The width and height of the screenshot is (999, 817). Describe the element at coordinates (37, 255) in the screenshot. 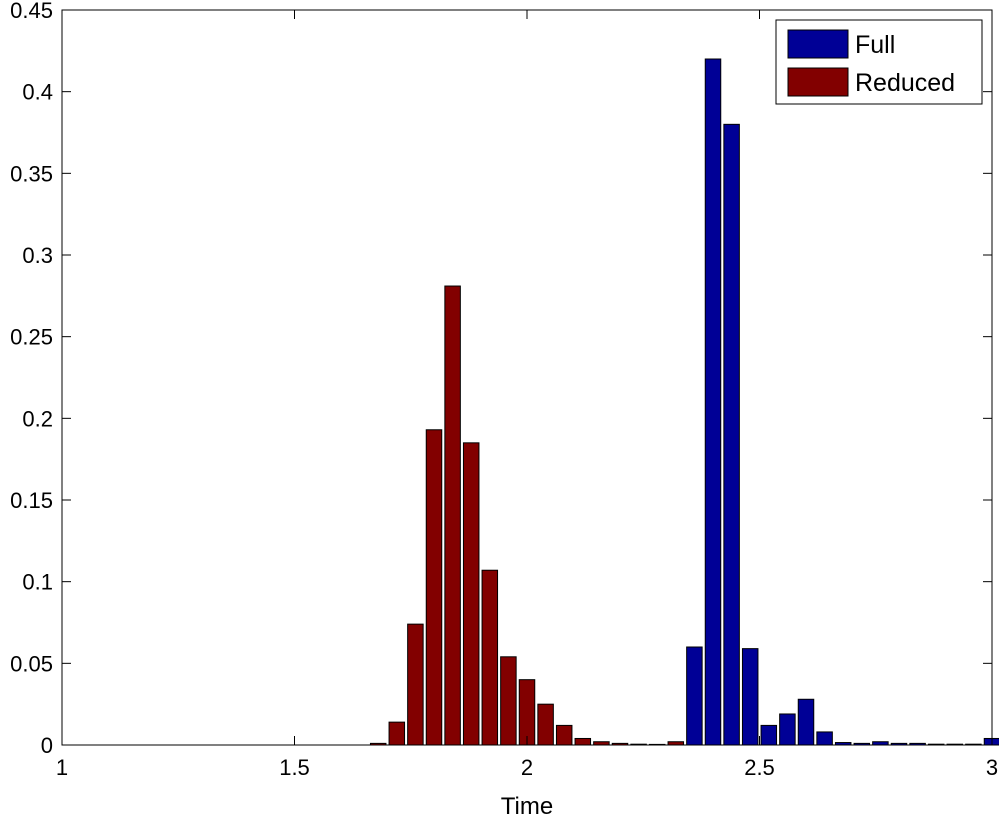

I see `y-tick-label: 0.3` at that location.